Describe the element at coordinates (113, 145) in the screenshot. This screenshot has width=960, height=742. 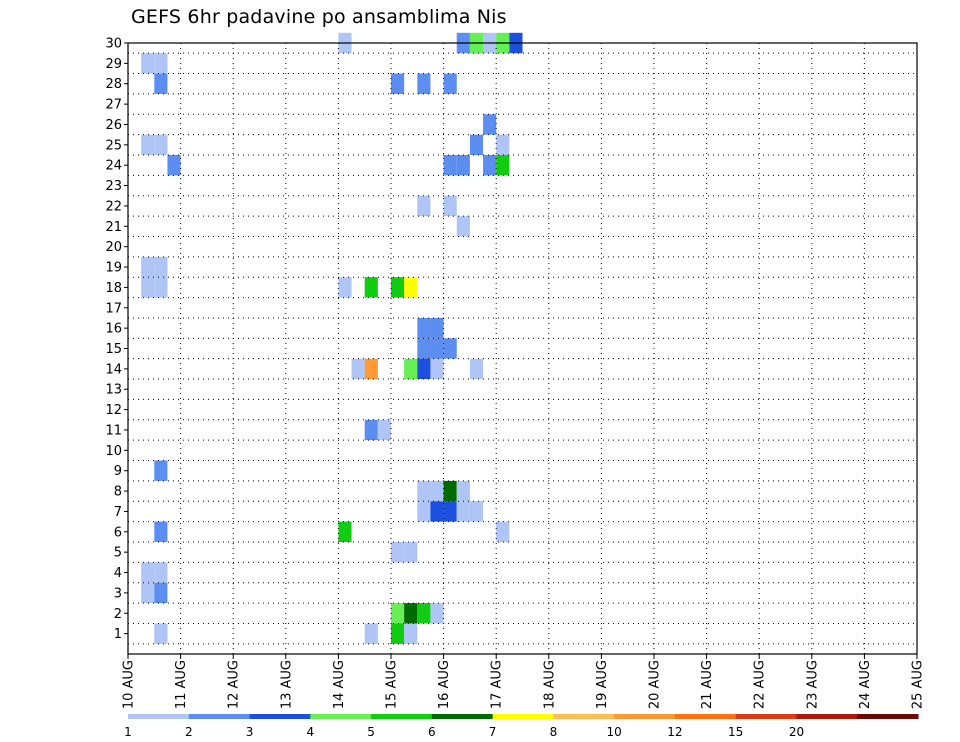
I see `y-tick-label: 25` at that location.